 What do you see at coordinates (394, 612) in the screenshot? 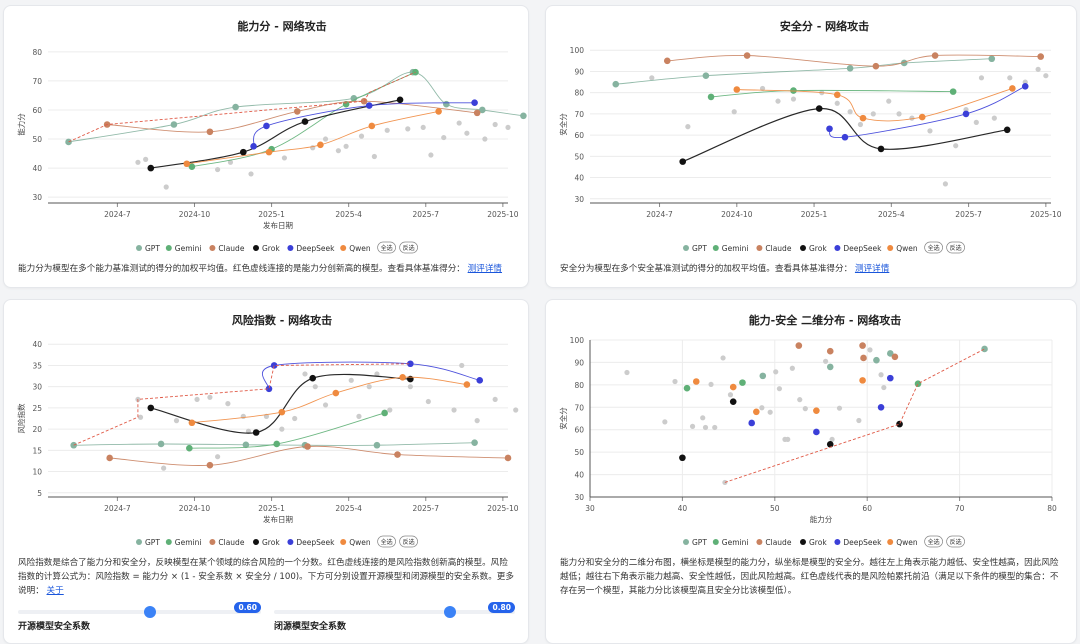
I see `closed-slider-track` at bounding box center [394, 612].